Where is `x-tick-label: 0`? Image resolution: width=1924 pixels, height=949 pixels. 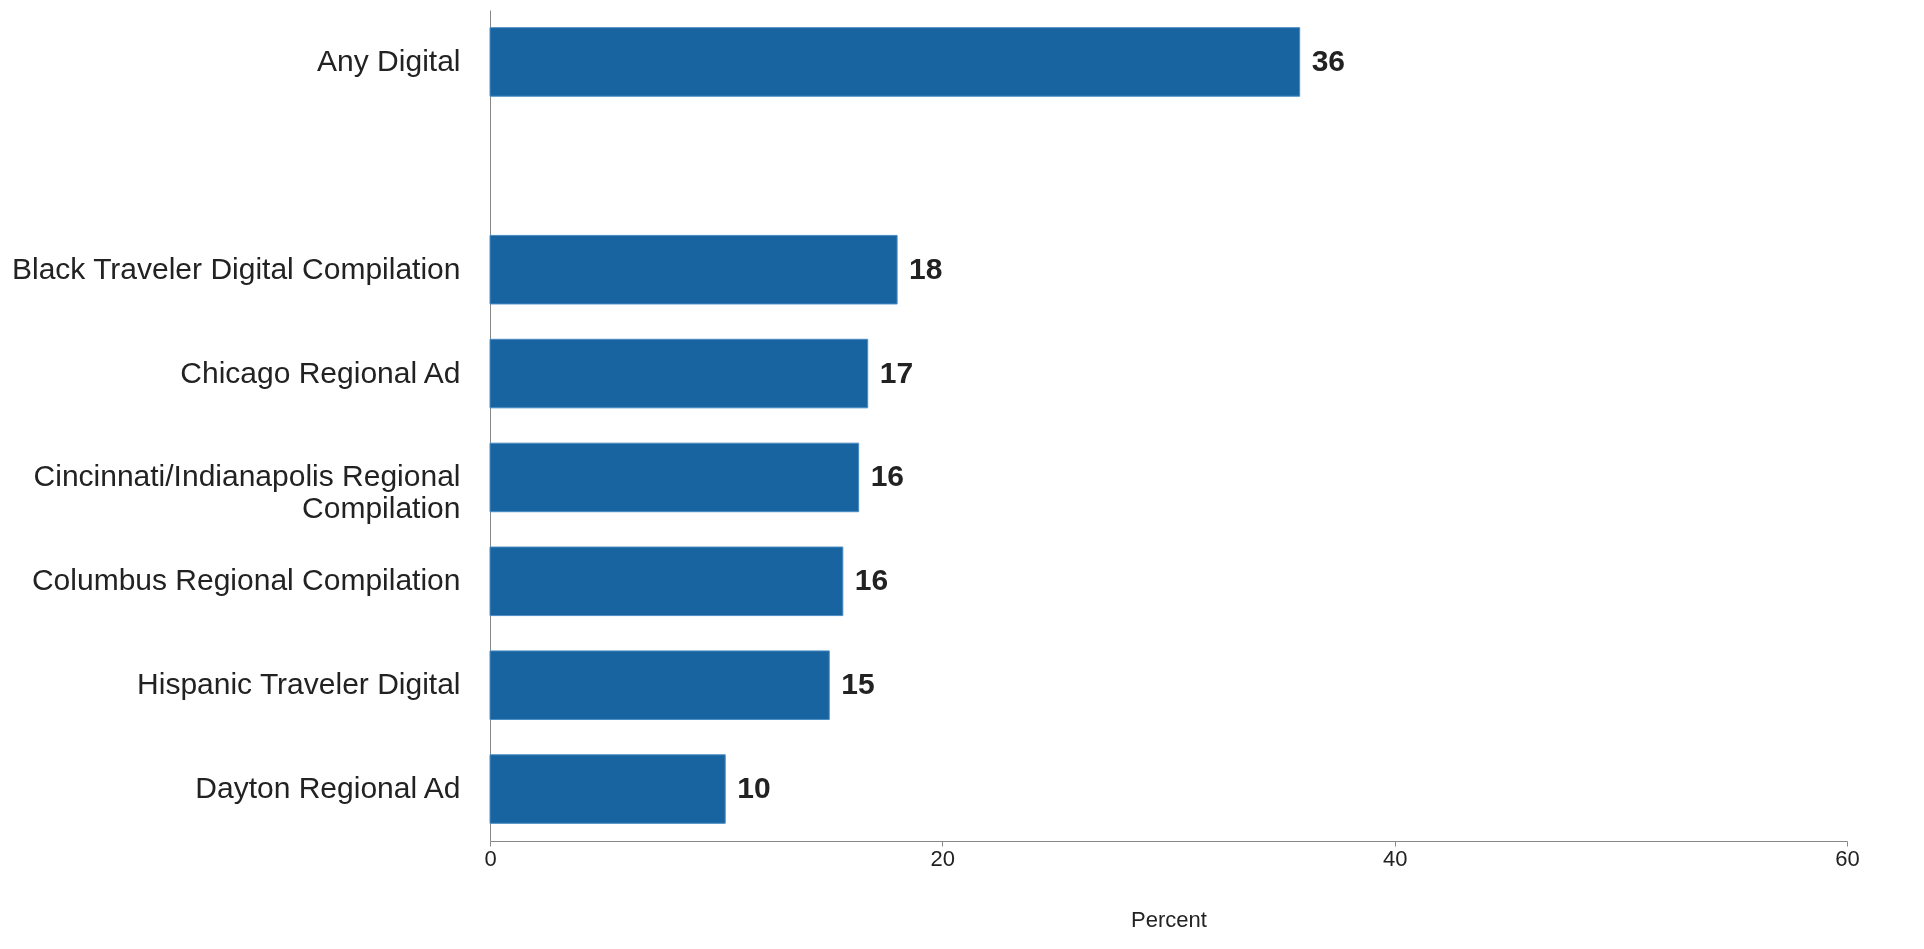
x-tick-label: 0 is located at coordinates (490, 858).